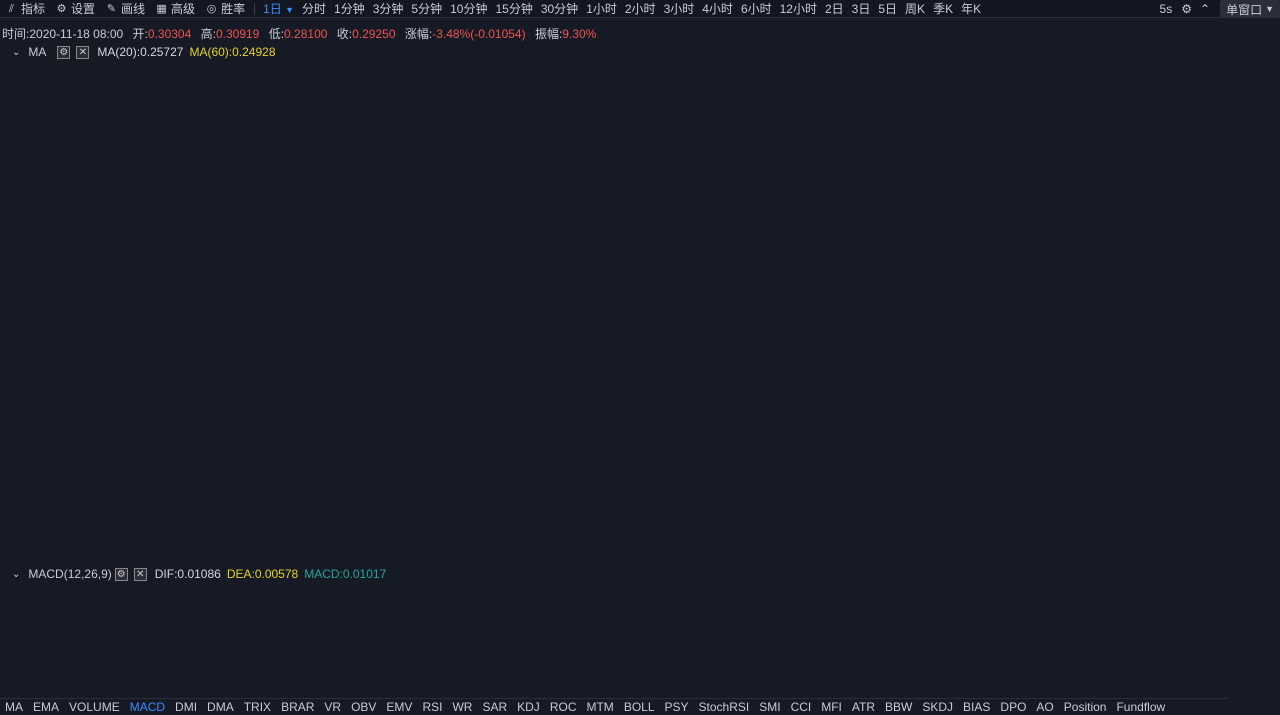 The height and width of the screenshot is (715, 1280). I want to click on indicator-tab: SAR, so click(495, 707).